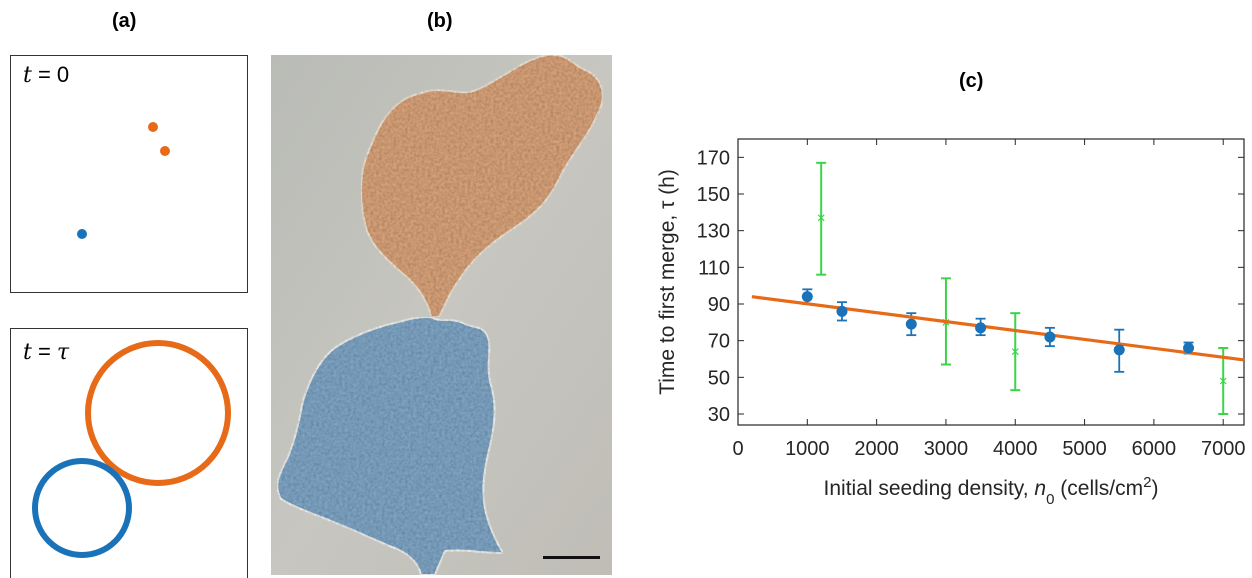 The width and height of the screenshot is (1252, 578). I want to click on fit-line, so click(998, 328).